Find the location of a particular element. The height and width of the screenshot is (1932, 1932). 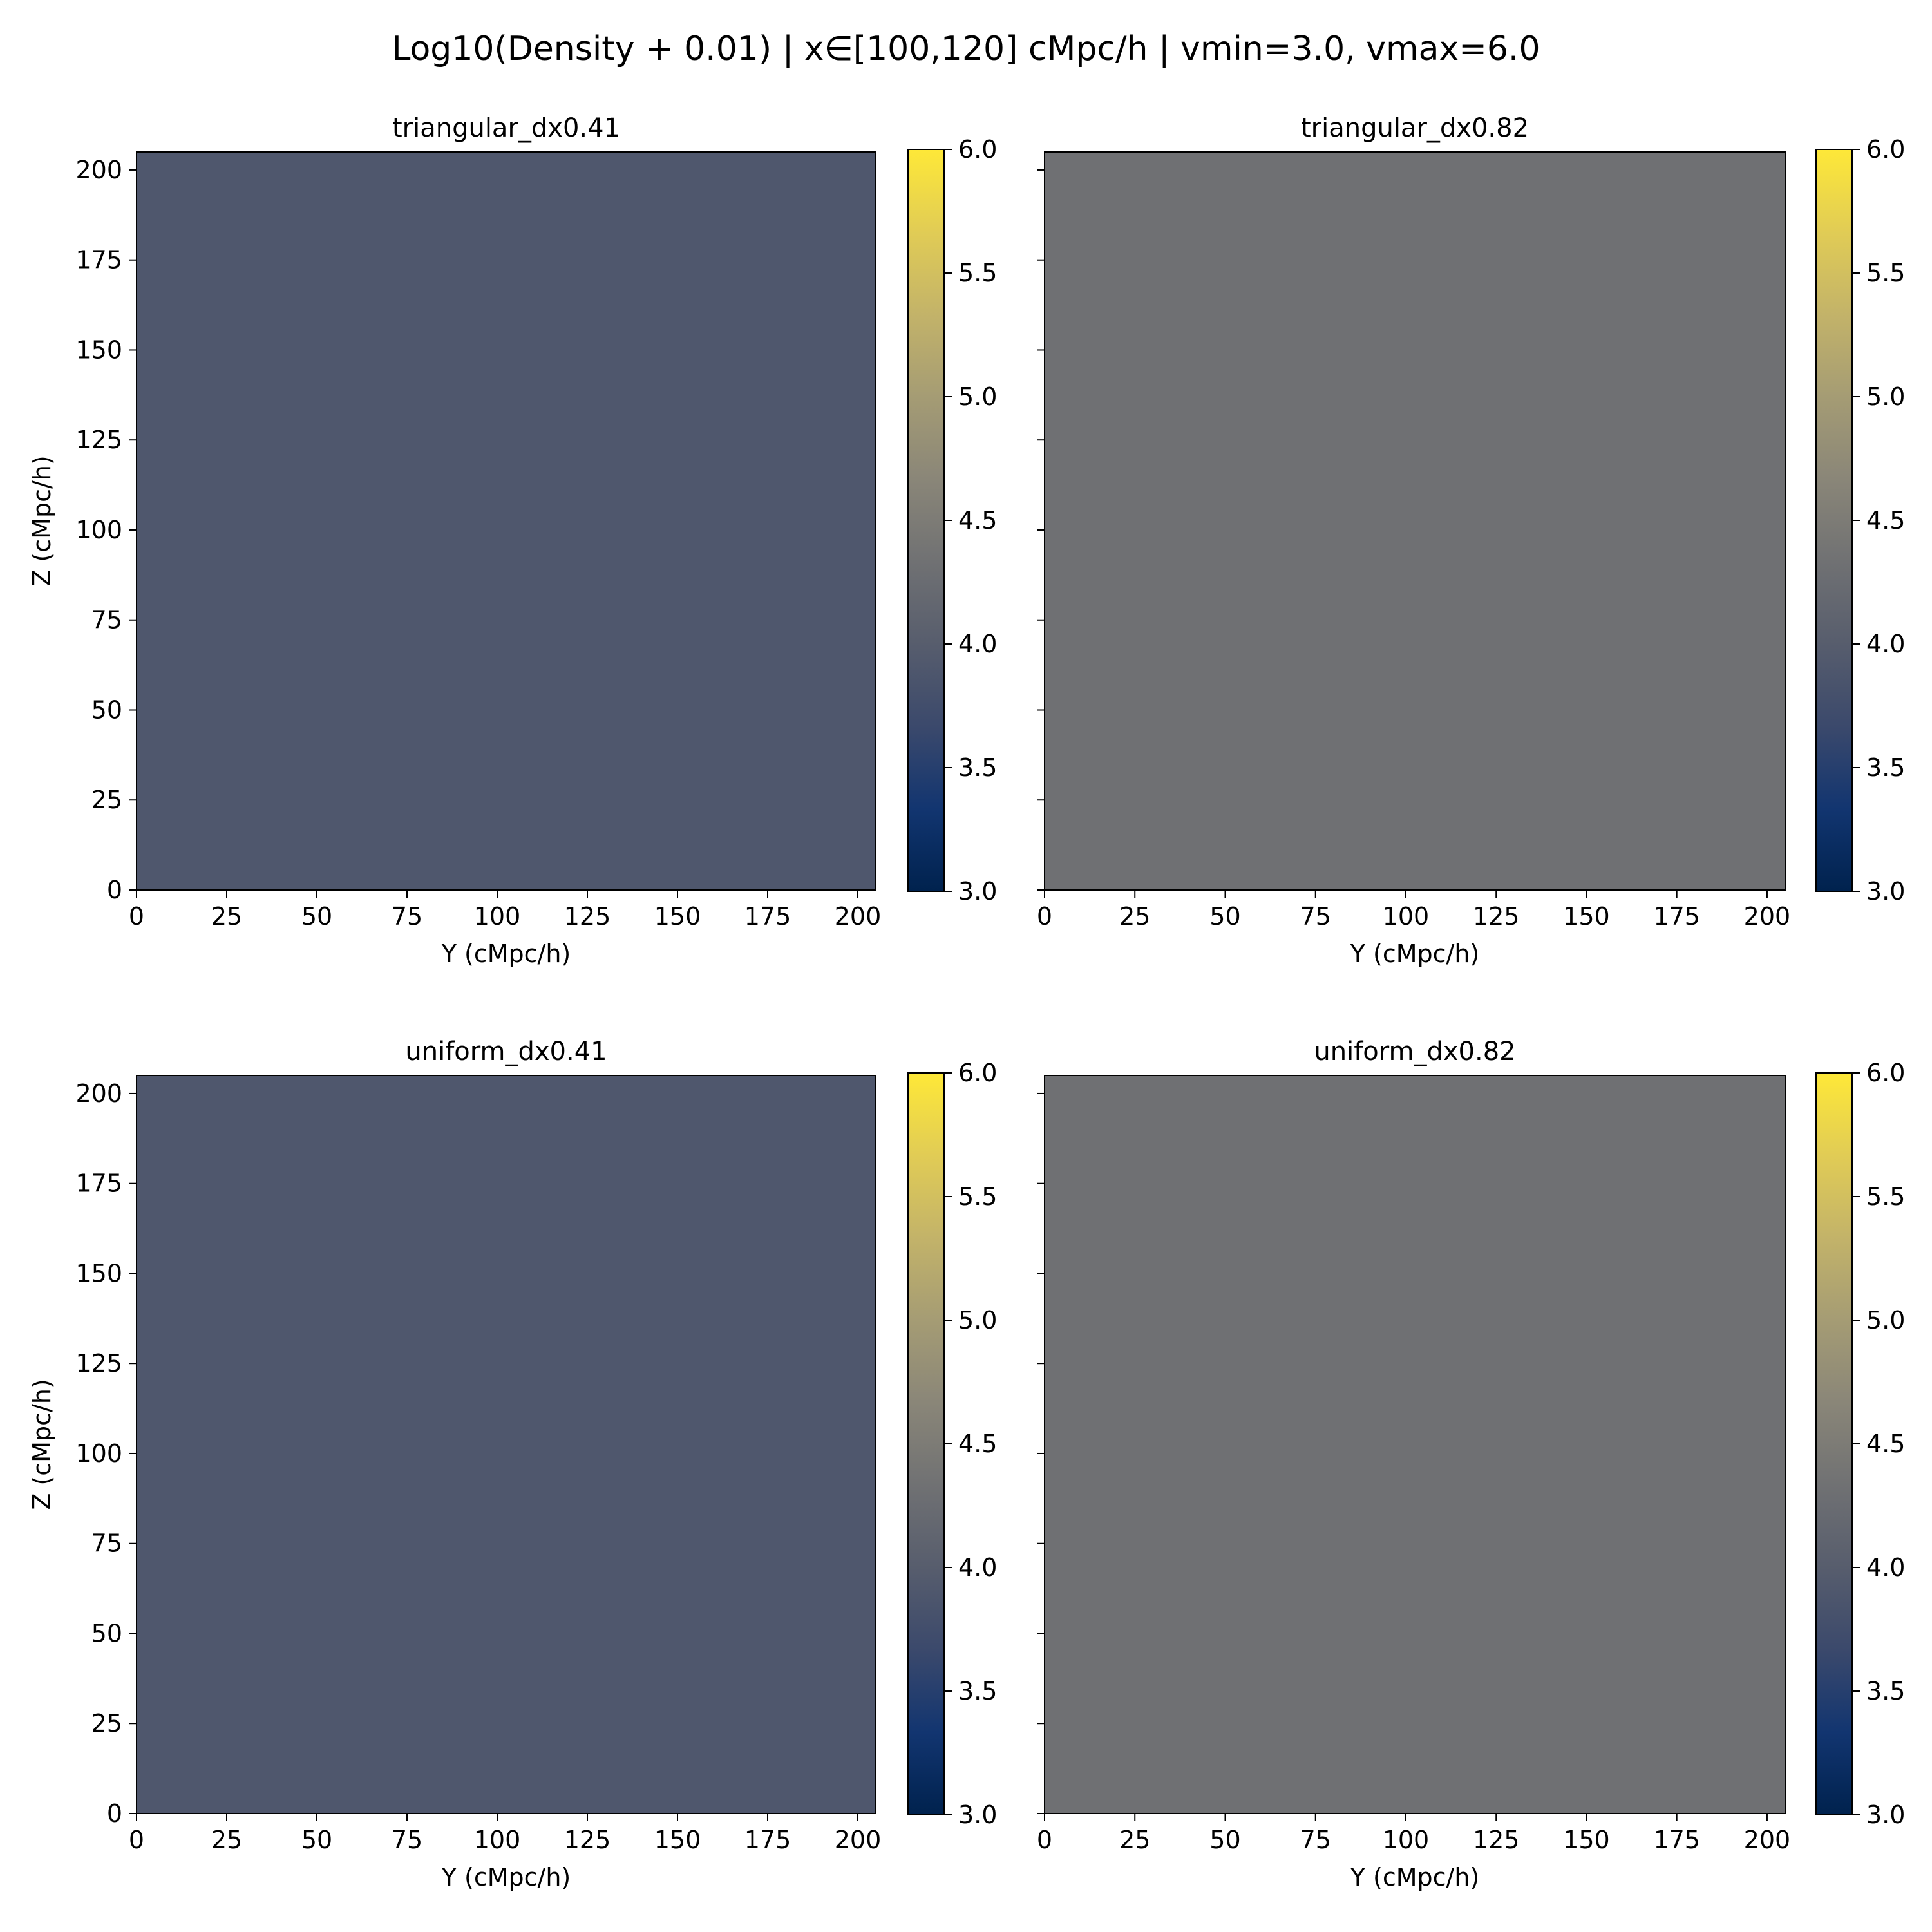

x-tick-label: 175 is located at coordinates (1676, 916).